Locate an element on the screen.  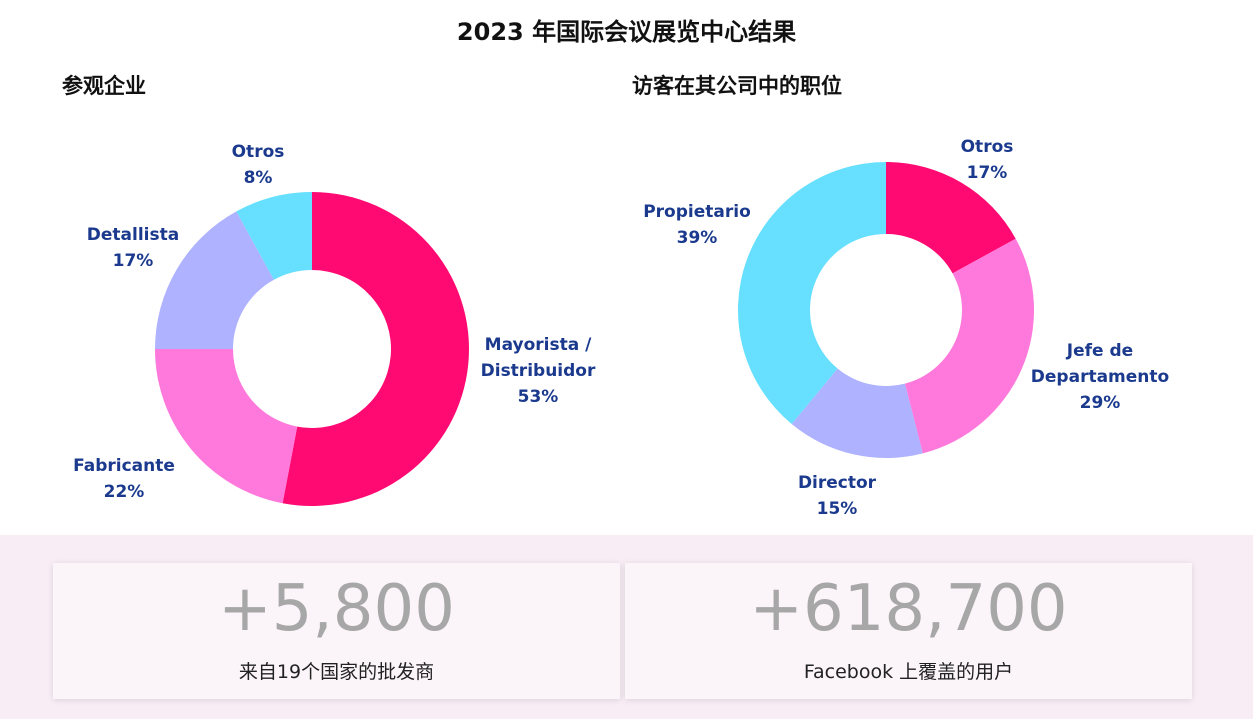
stat-caption-wholesalers: 来自19个国家的批发商 is located at coordinates (336, 672).